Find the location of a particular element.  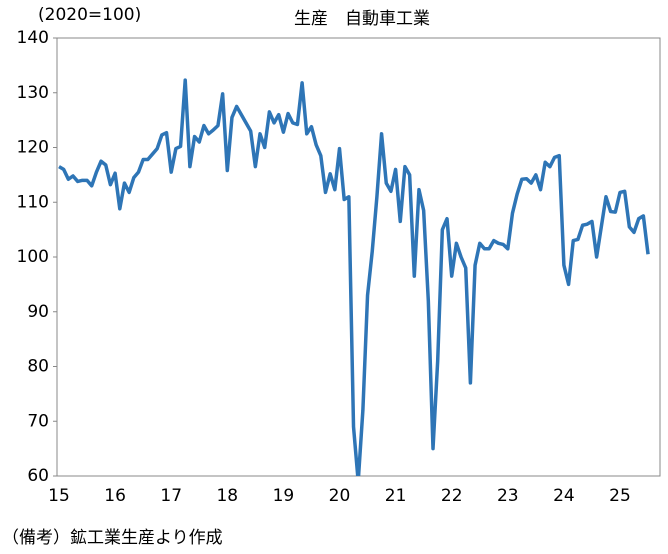

source-note: （備考）鉱工業生産より作成 is located at coordinates (112, 538).